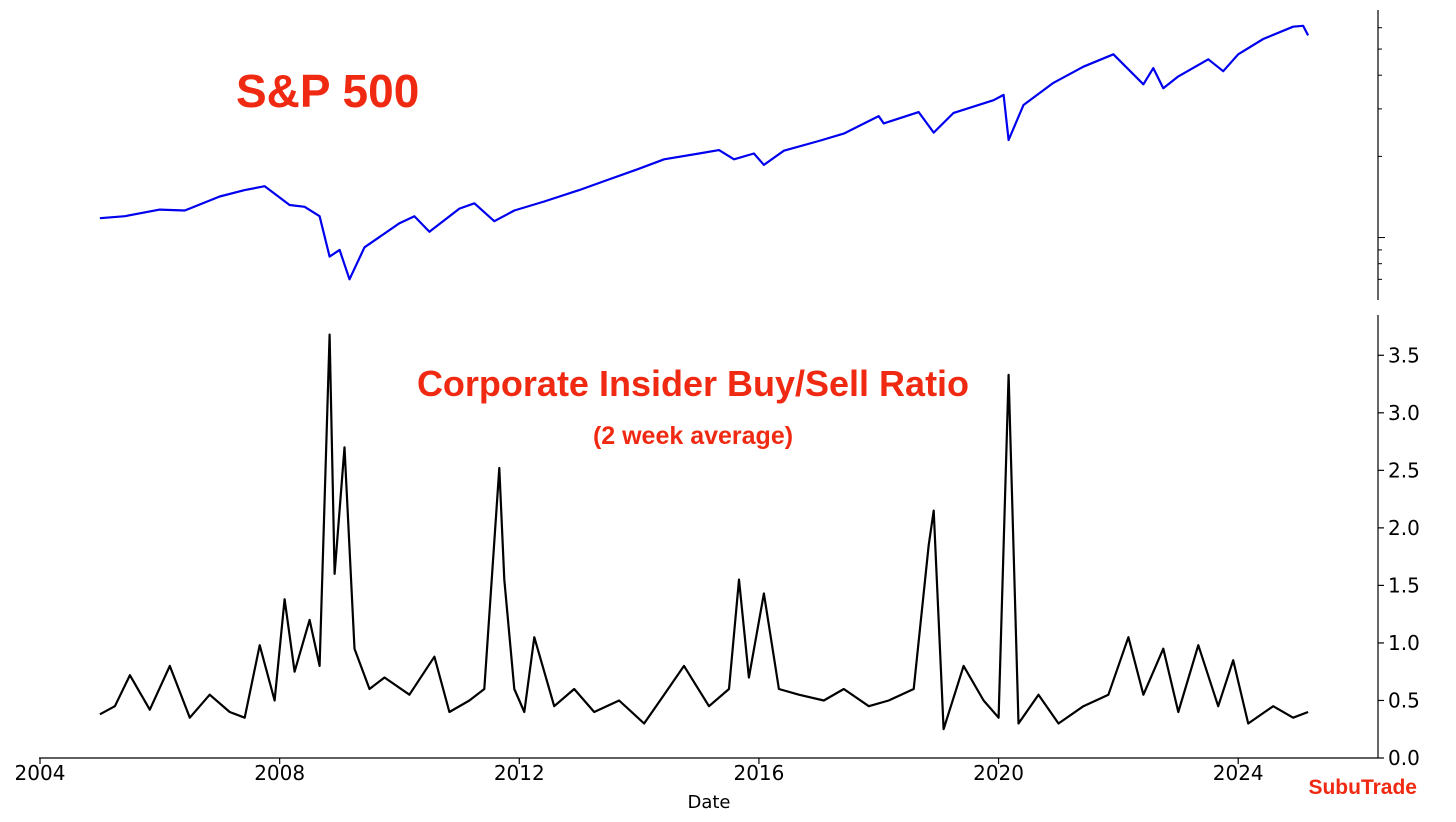 The height and width of the screenshot is (822, 1456). What do you see at coordinates (279, 773) in the screenshot?
I see `date-x-tick-label: 2008` at bounding box center [279, 773].